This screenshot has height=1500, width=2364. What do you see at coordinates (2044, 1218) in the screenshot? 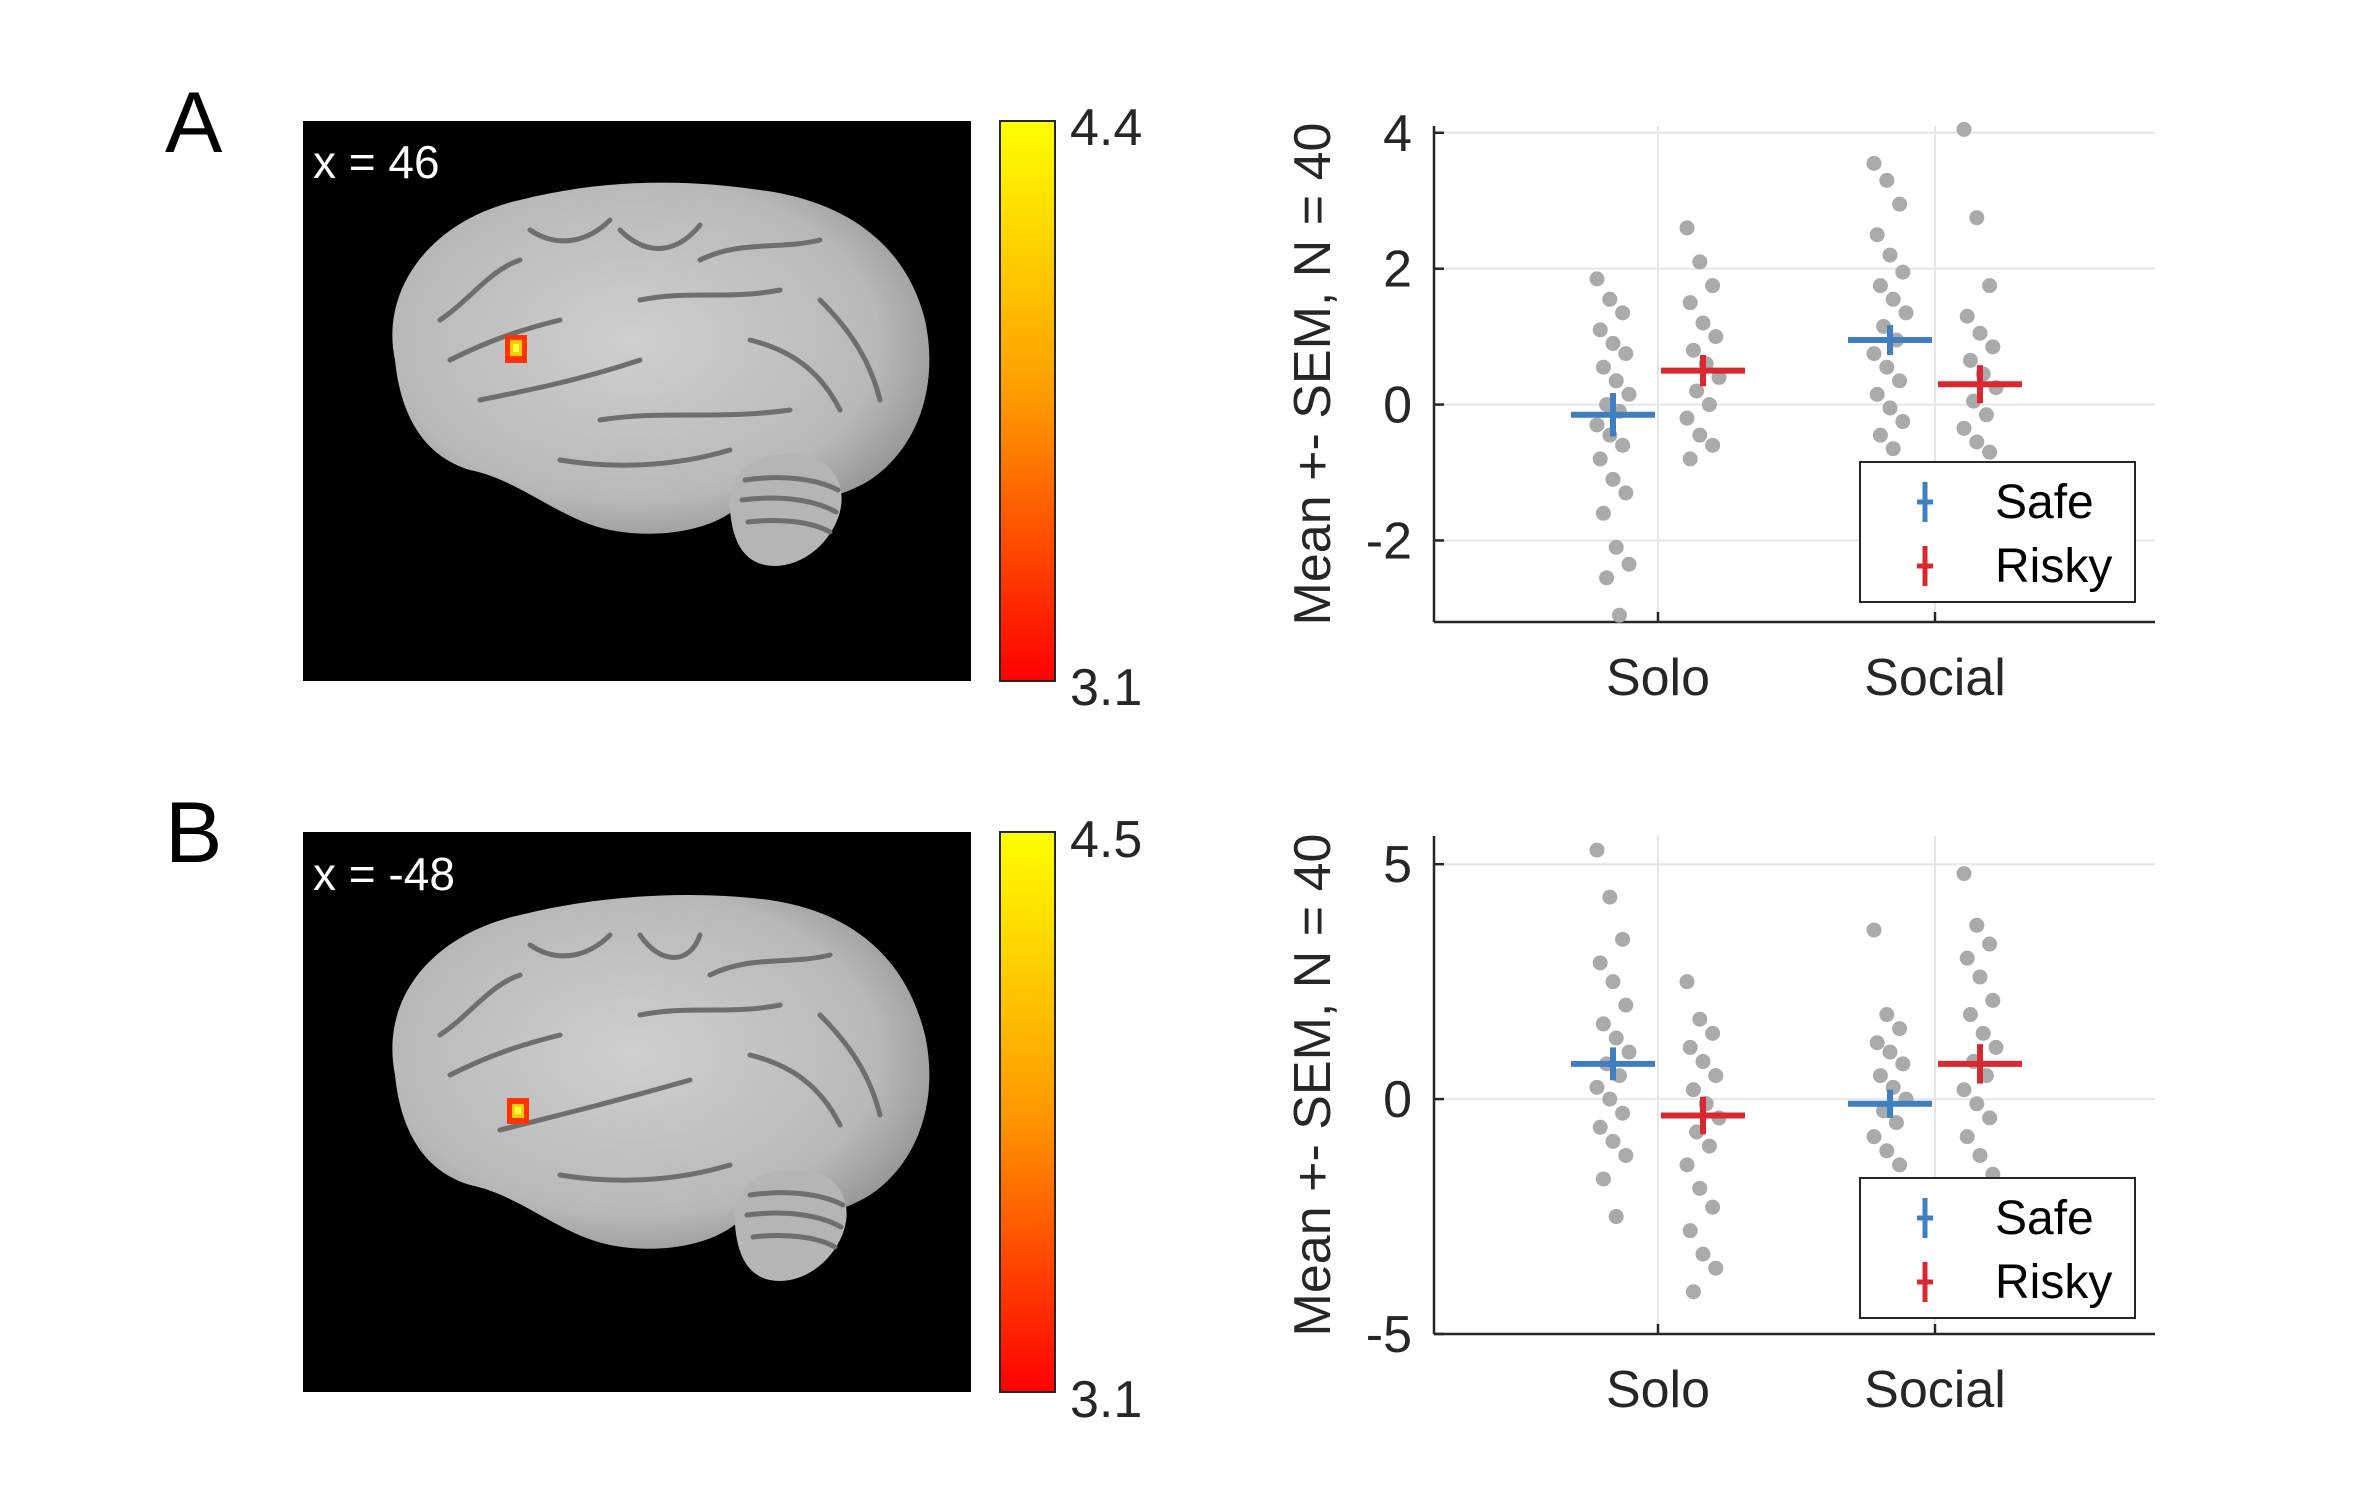
I see `chart-b-legend-safe-label: Safe` at bounding box center [2044, 1218].